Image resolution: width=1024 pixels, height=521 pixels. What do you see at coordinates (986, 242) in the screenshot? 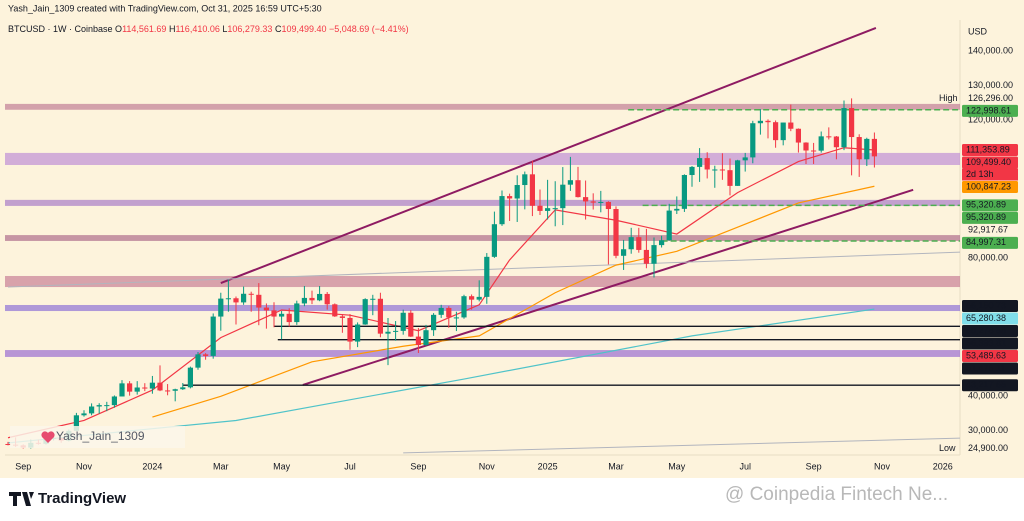
I see `price-tag-label: 84,997.31` at bounding box center [986, 242].